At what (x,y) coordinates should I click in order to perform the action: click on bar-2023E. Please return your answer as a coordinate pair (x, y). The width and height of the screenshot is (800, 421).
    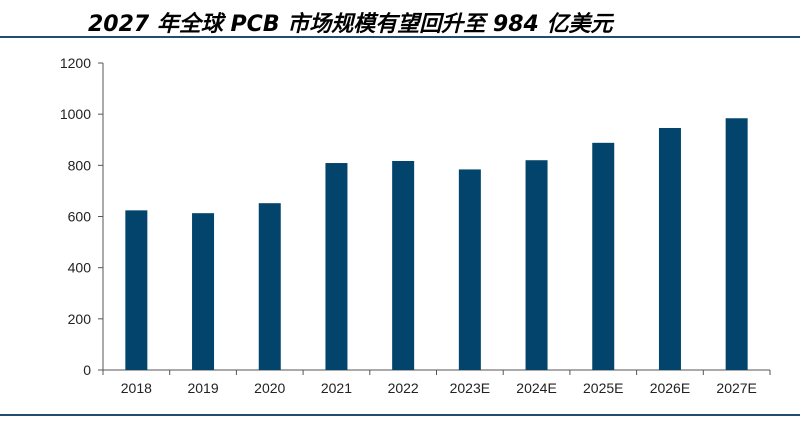
    Looking at the image, I should click on (469, 269).